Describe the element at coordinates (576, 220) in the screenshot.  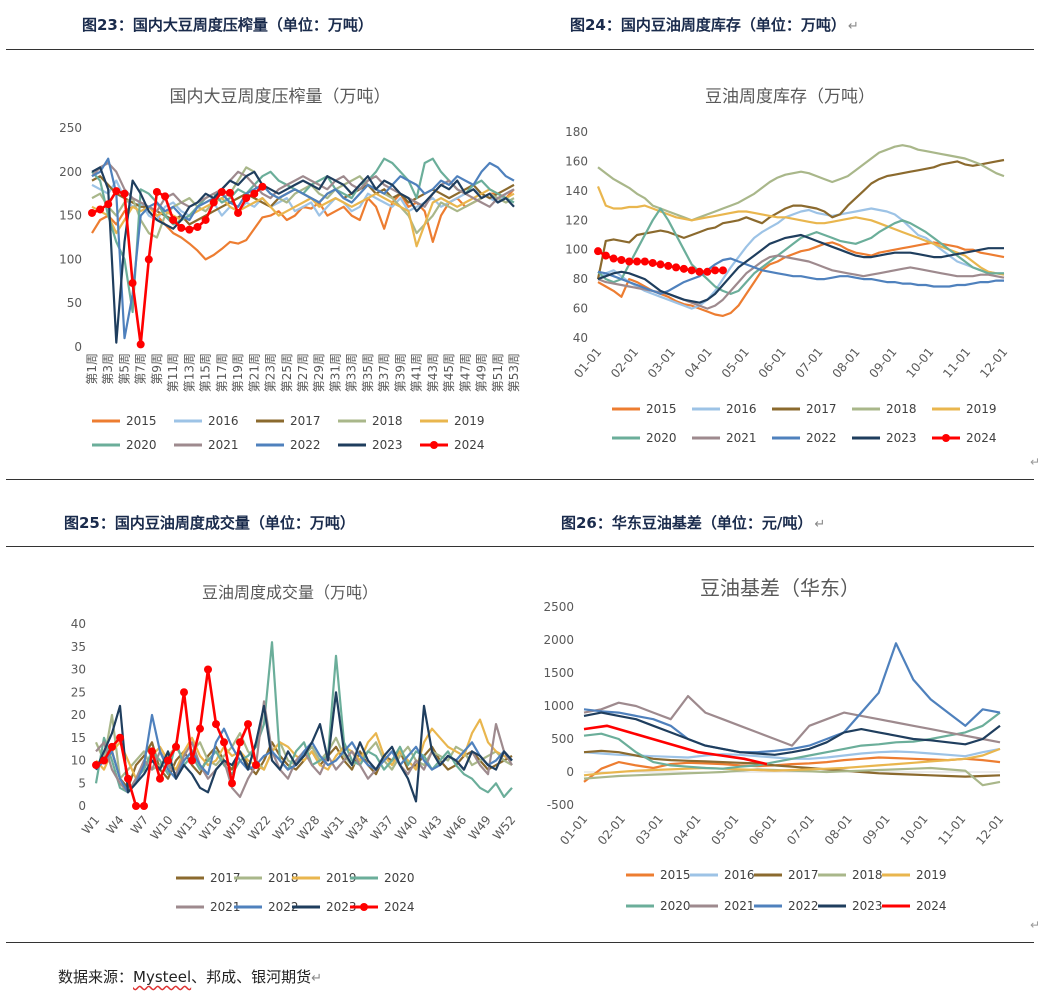
I see `y-tick-label: 120` at that location.